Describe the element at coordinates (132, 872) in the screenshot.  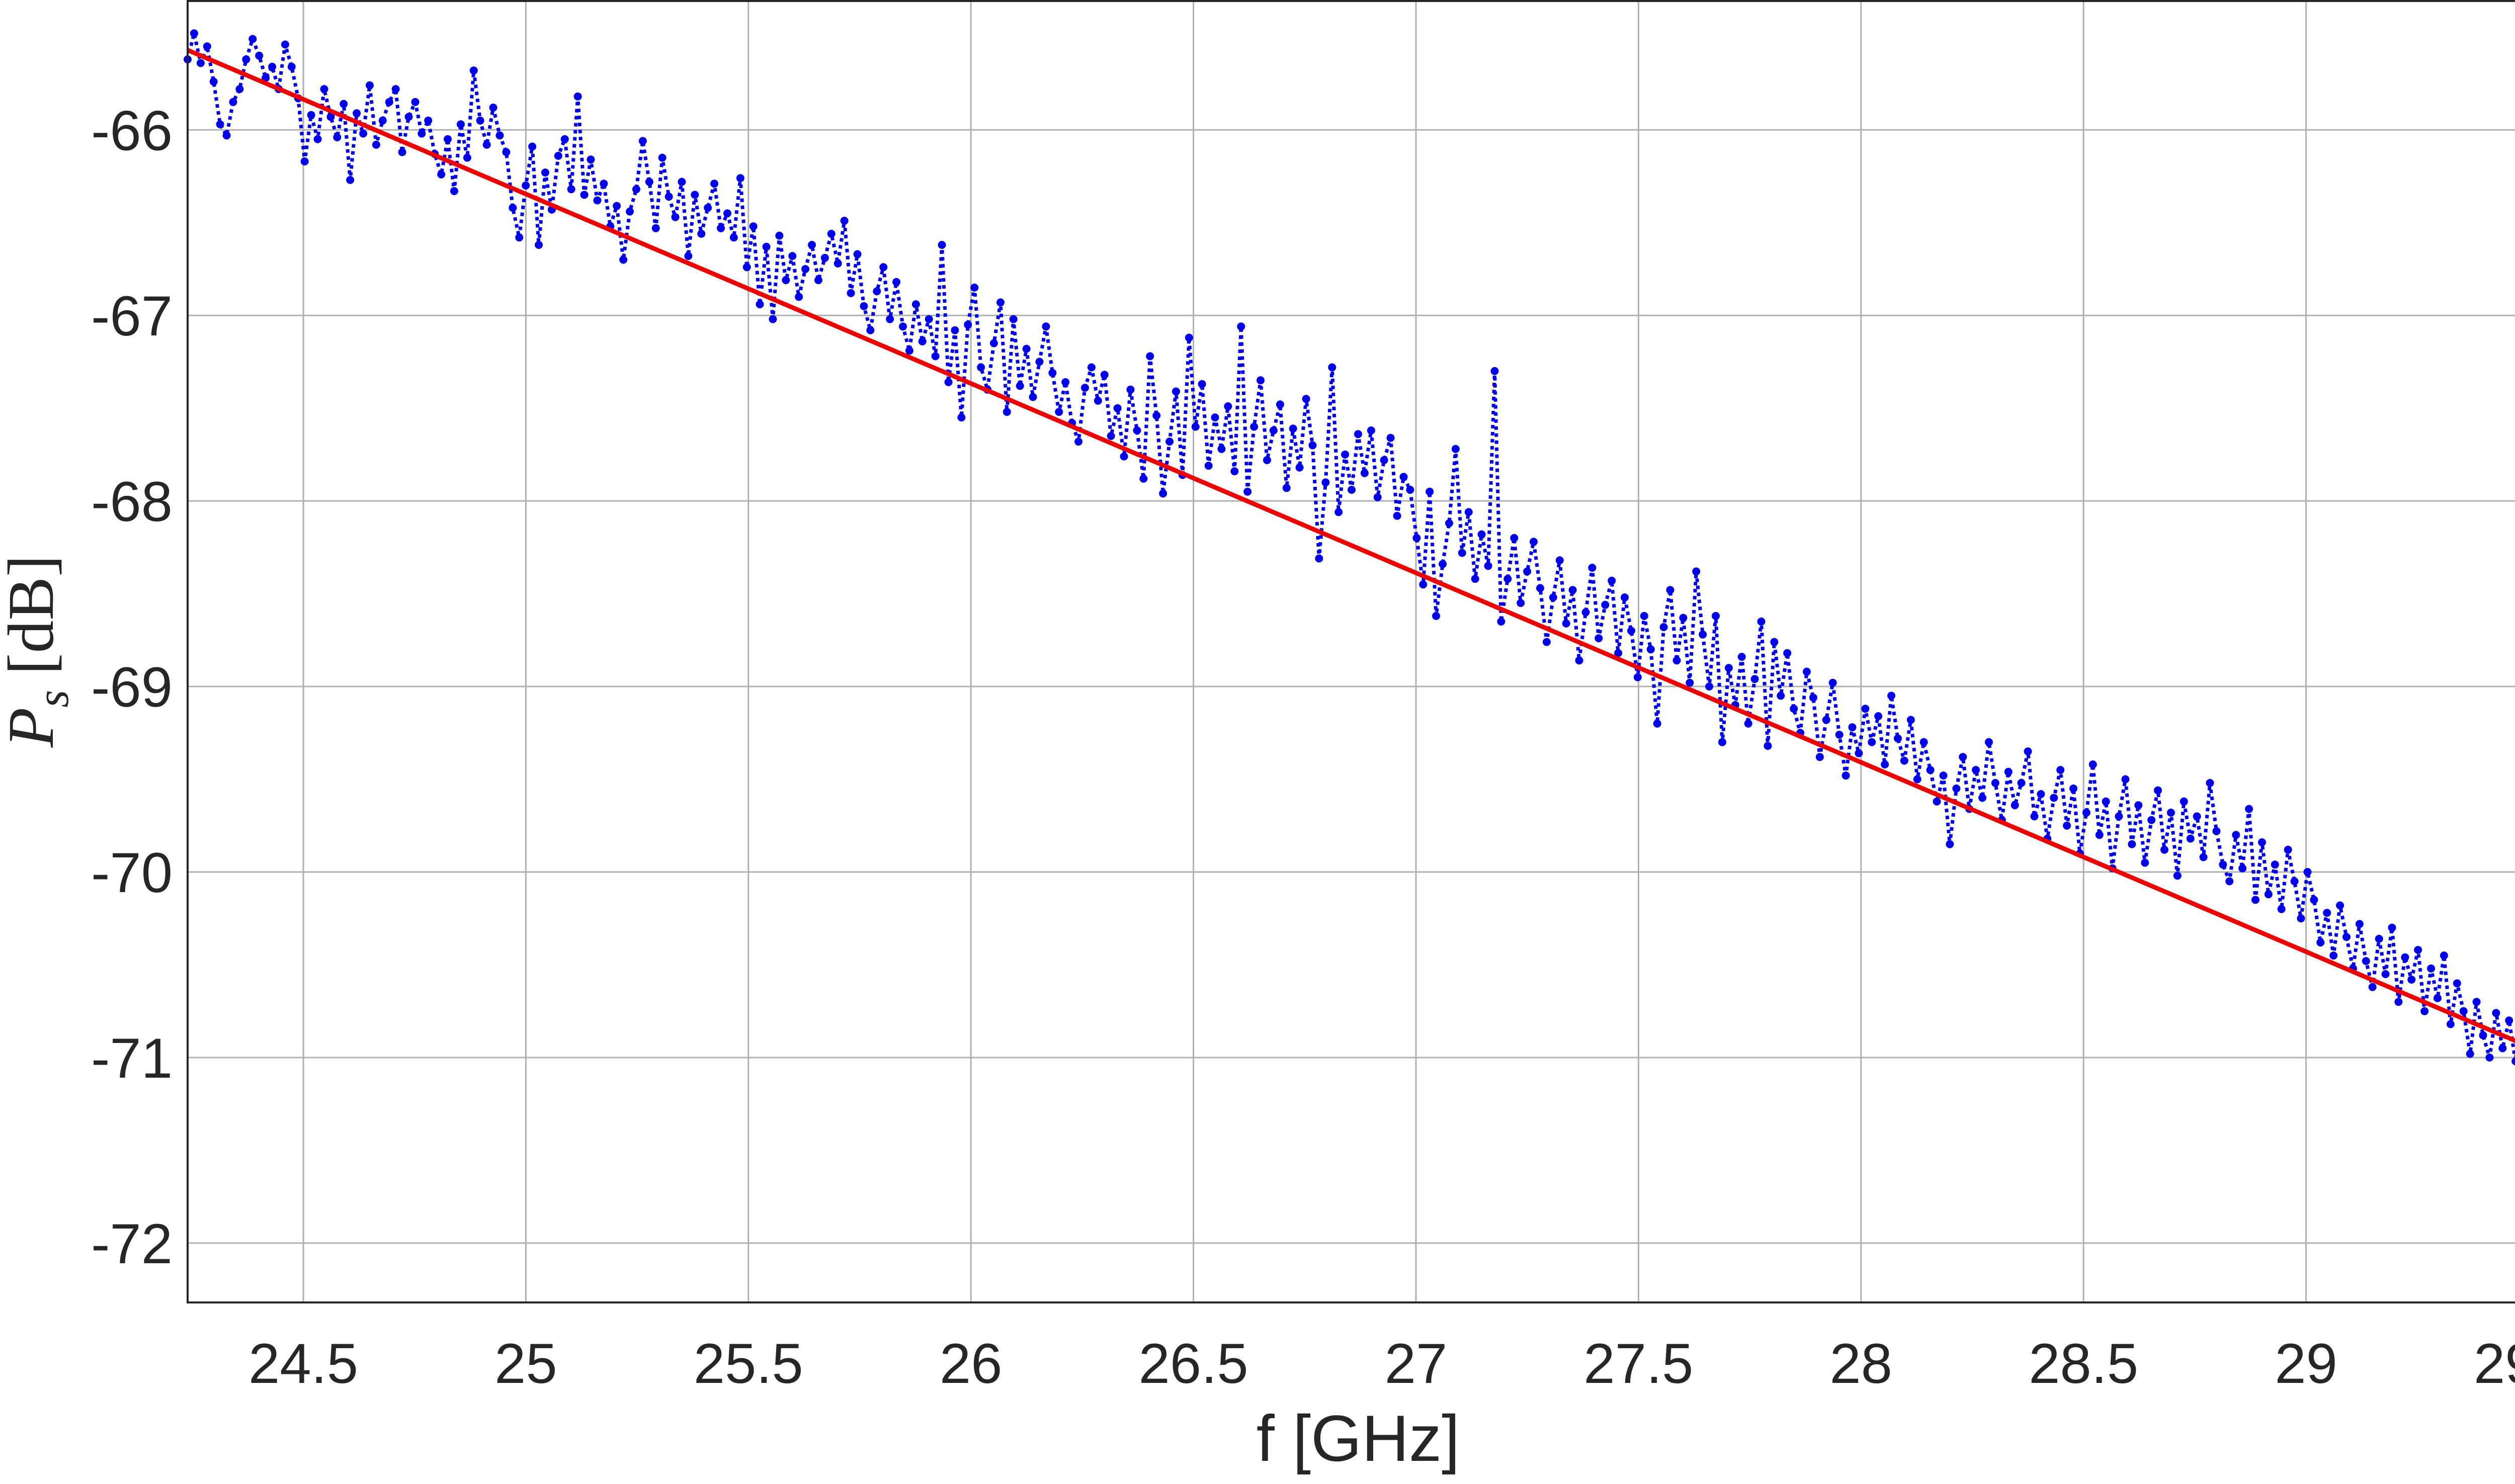
I see `y-tick-label: -70` at that location.